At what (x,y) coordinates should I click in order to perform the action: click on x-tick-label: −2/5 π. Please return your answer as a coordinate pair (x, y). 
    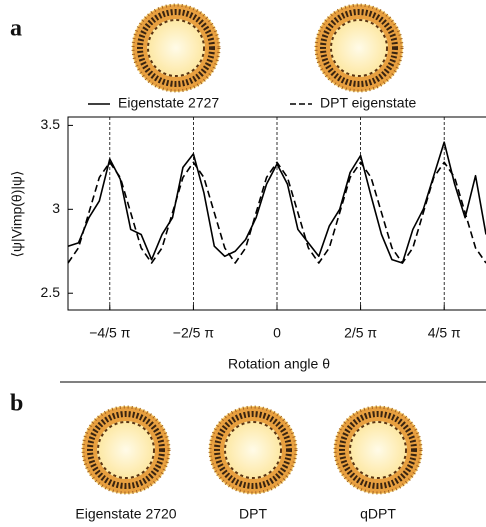
    Looking at the image, I should click on (194, 333).